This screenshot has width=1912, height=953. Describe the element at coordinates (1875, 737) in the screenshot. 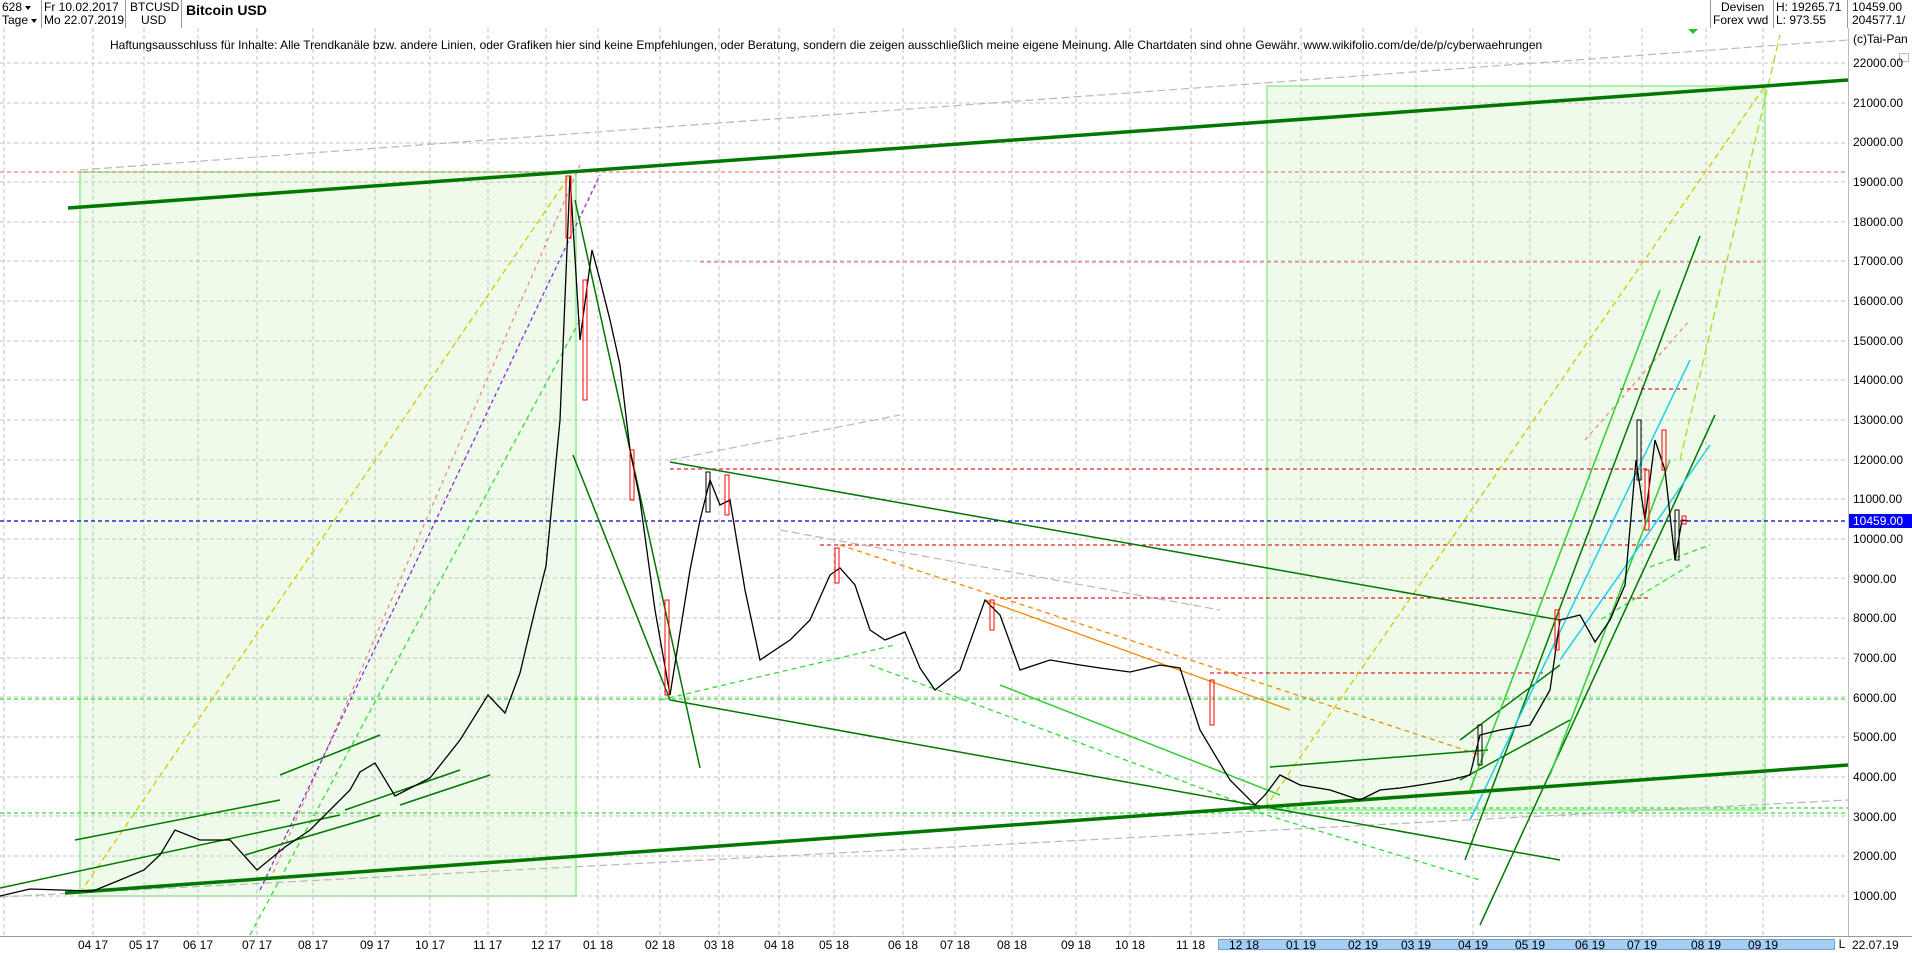

I see `y-tick-label: 5000.00` at that location.